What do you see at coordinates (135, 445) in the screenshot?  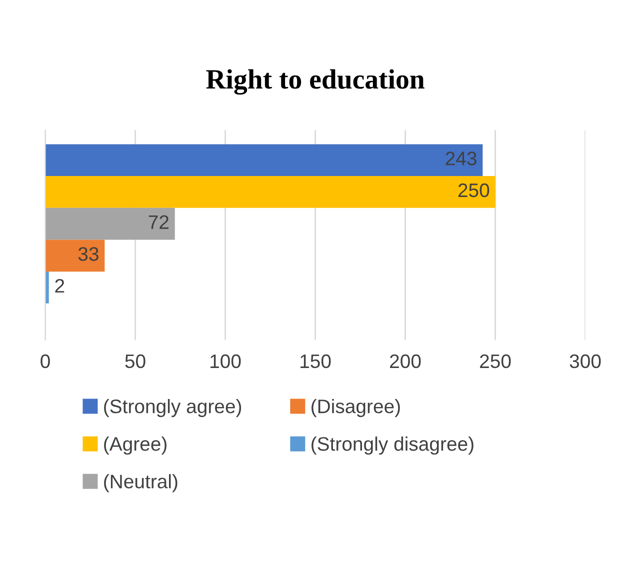 I see `legend-label: (Agree)` at bounding box center [135, 445].